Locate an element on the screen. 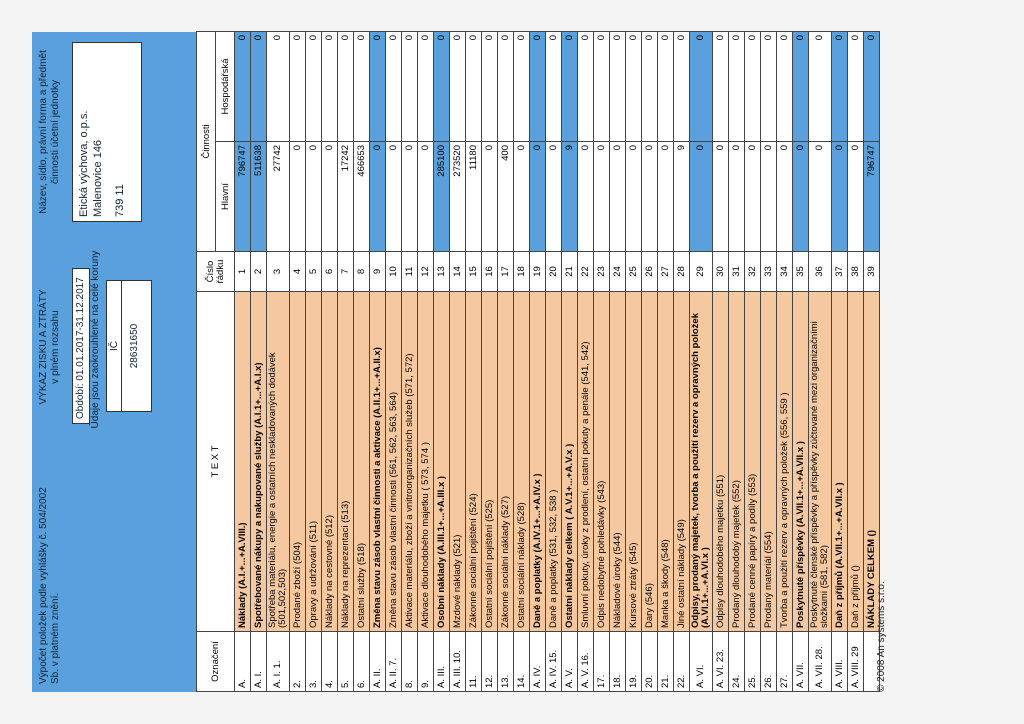 Image resolution: width=1024 pixels, height=724 pixels. row-code: A. II. is located at coordinates (377, 661).